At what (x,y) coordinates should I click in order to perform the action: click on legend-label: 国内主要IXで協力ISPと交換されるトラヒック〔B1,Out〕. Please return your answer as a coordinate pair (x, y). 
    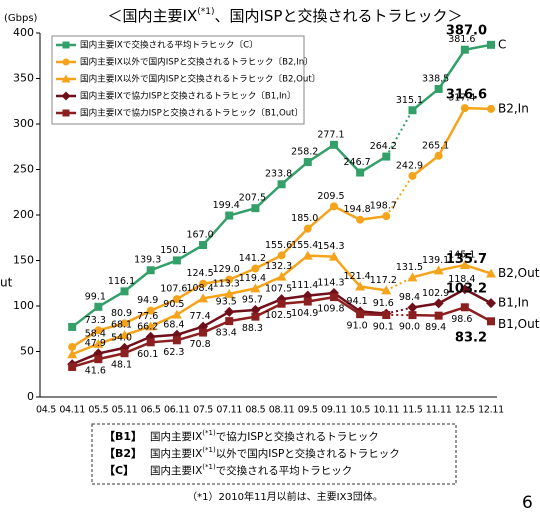
    Looking at the image, I should click on (191, 113).